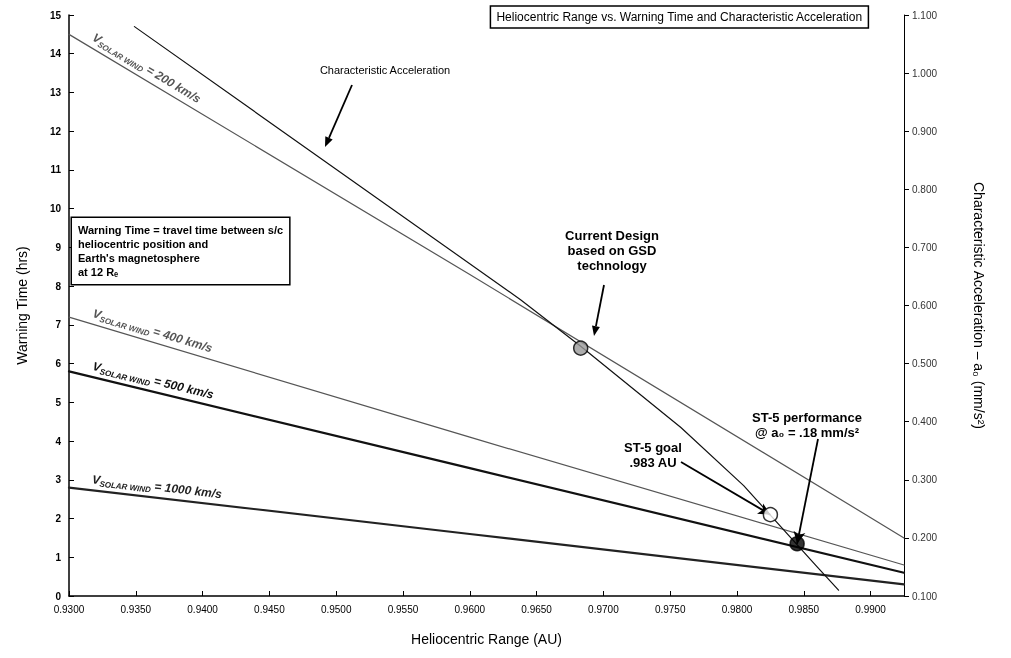 The width and height of the screenshot is (1011, 658). Describe the element at coordinates (925, 189) in the screenshot. I see `y2-tick-label: 0.800` at that location.